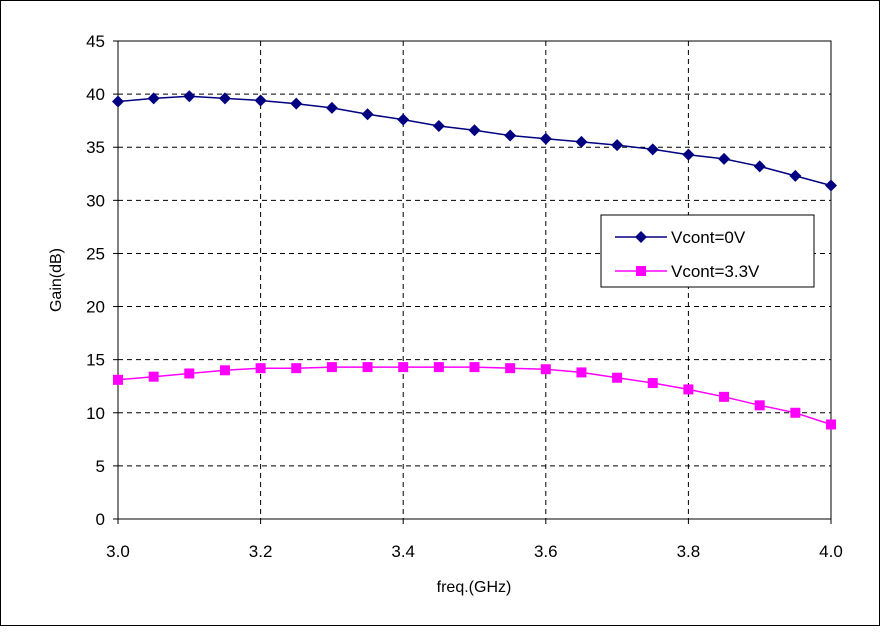  Describe the element at coordinates (95, 147) in the screenshot. I see `y-tick-label: 35` at that location.